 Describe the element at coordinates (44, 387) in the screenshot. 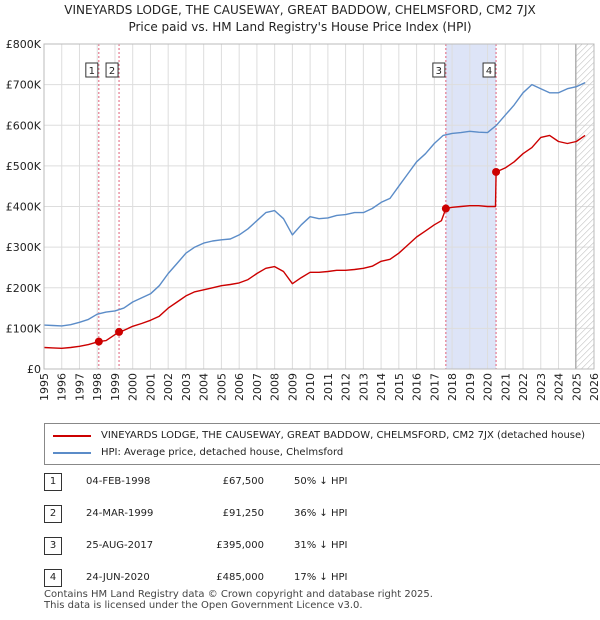

I see `x-tick-label: 1995` at that location.